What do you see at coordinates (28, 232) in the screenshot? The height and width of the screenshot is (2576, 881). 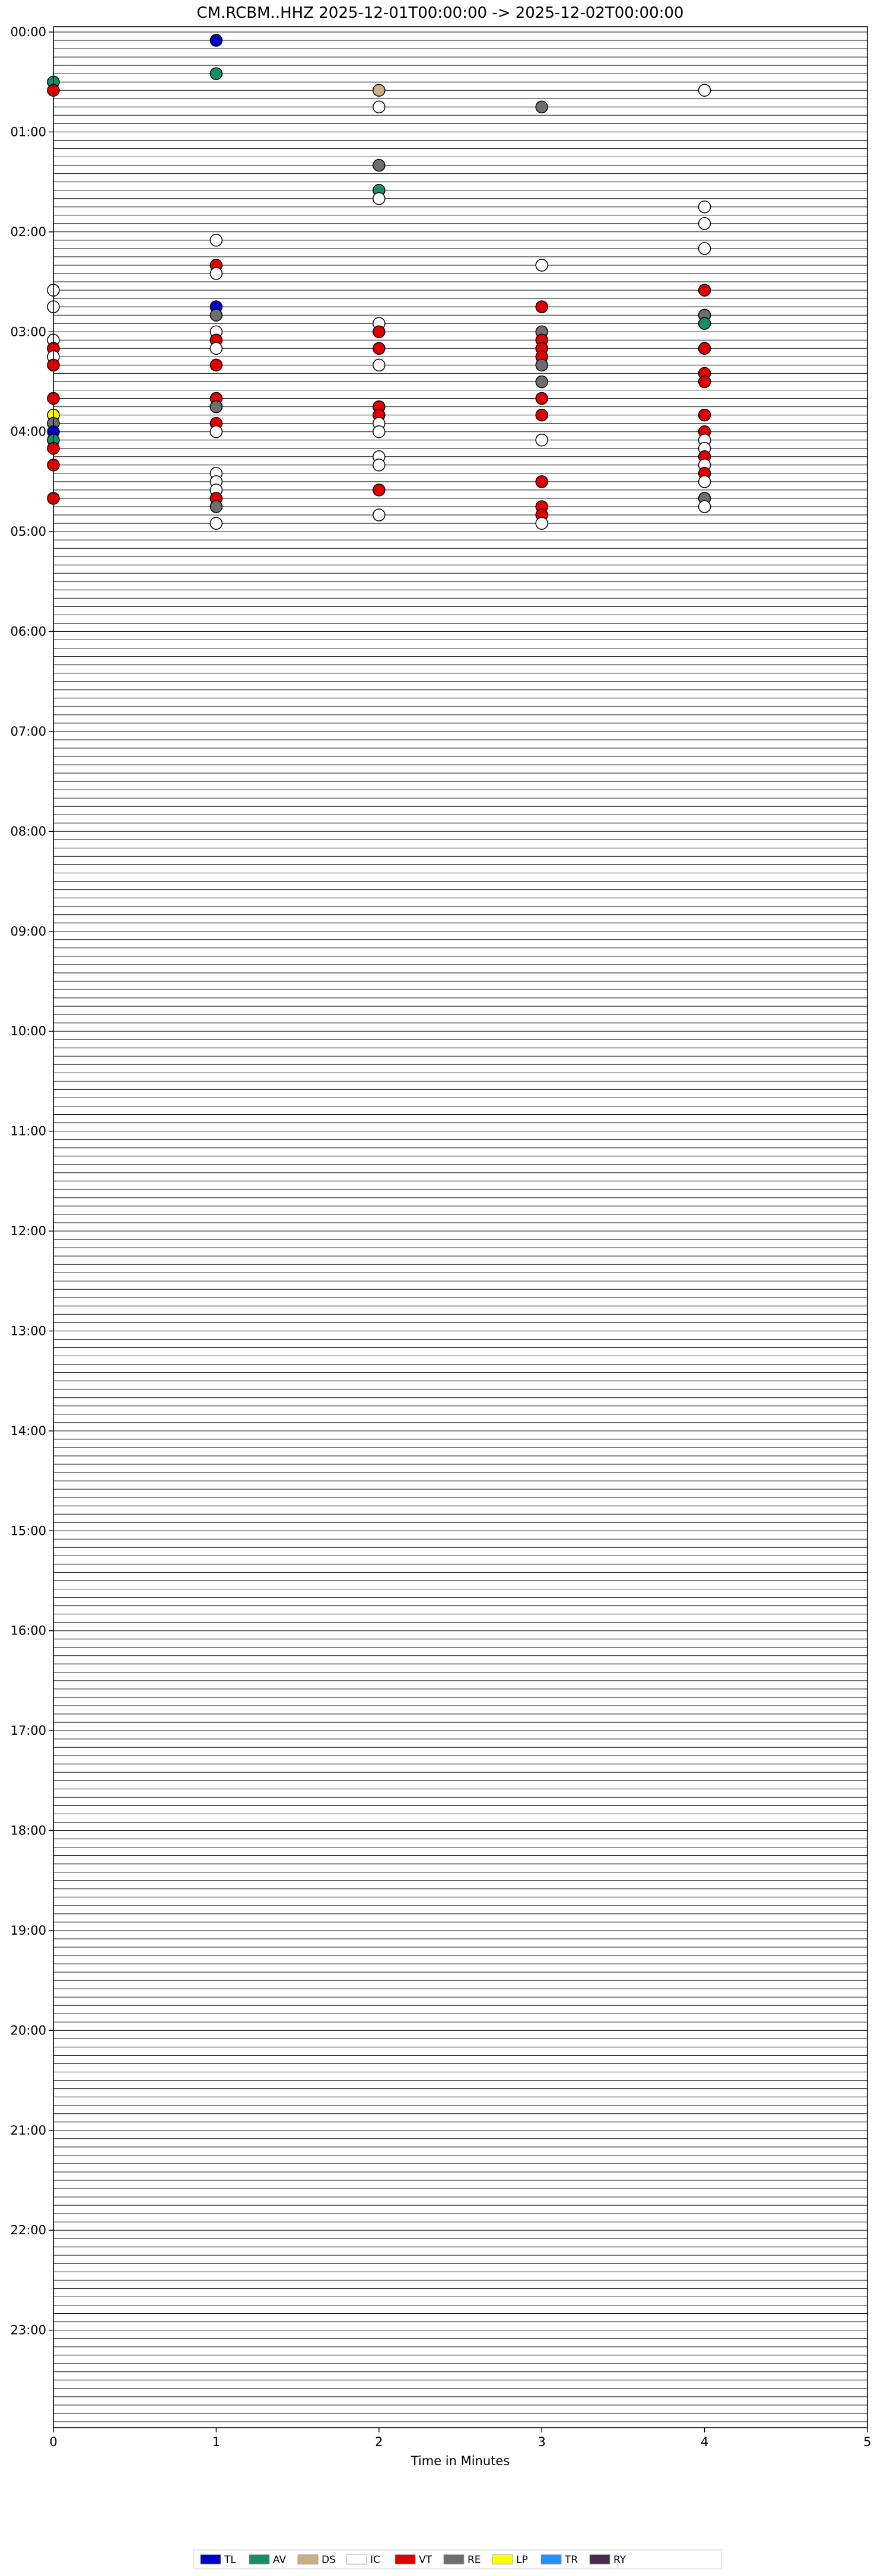 I see `y-tick-label: 02:00` at bounding box center [28, 232].